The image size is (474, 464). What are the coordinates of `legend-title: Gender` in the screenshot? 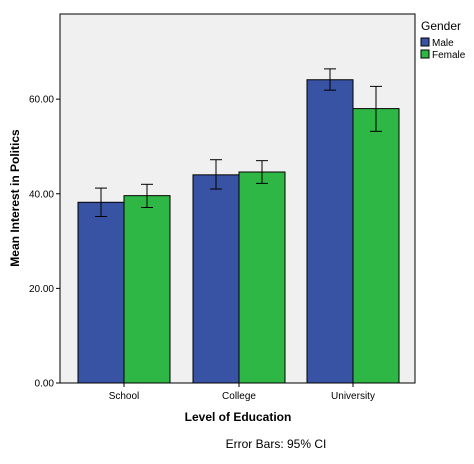 It's located at (441, 26).